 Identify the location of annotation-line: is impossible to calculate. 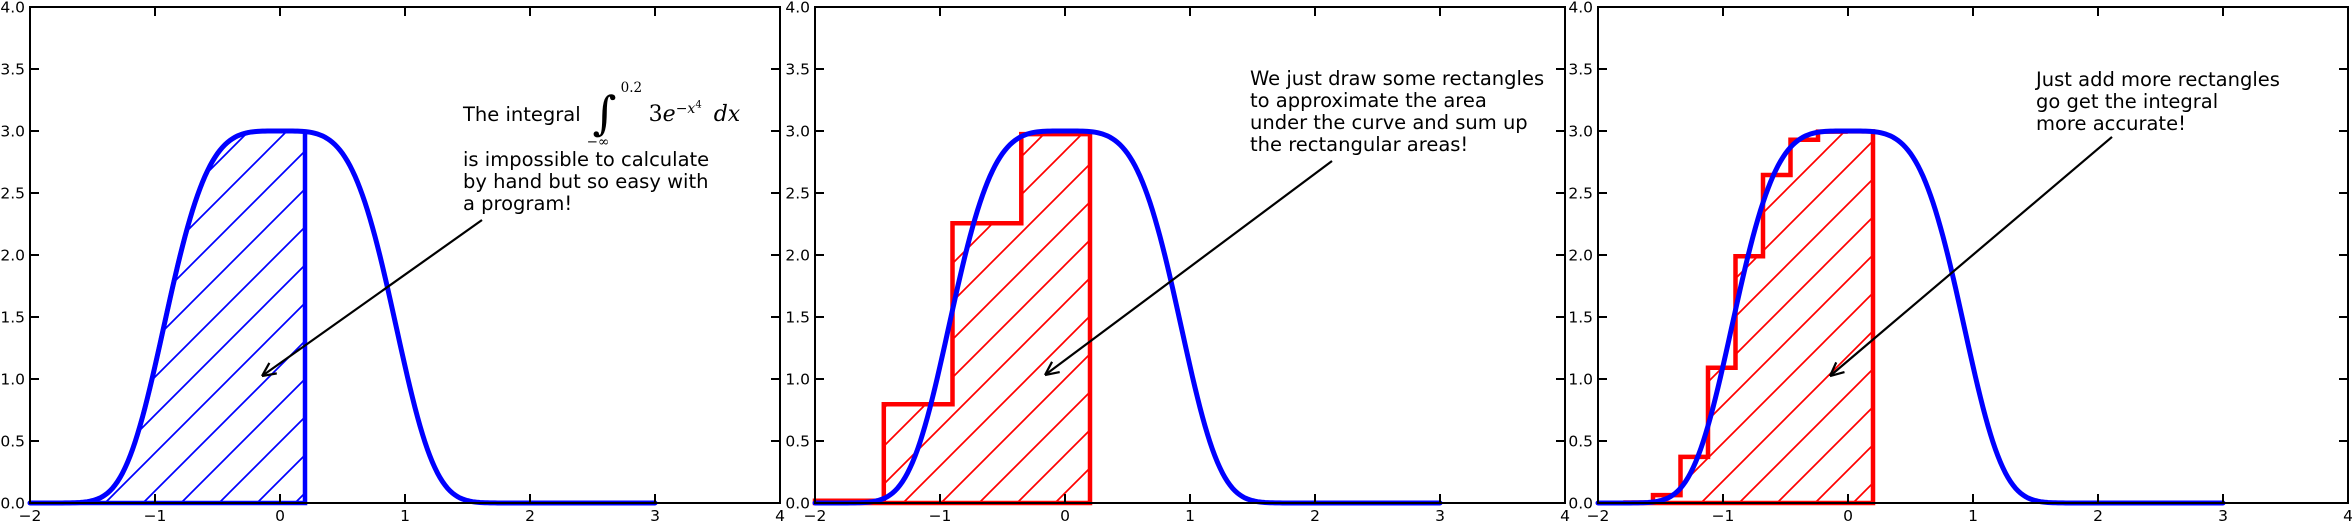
(586, 159).